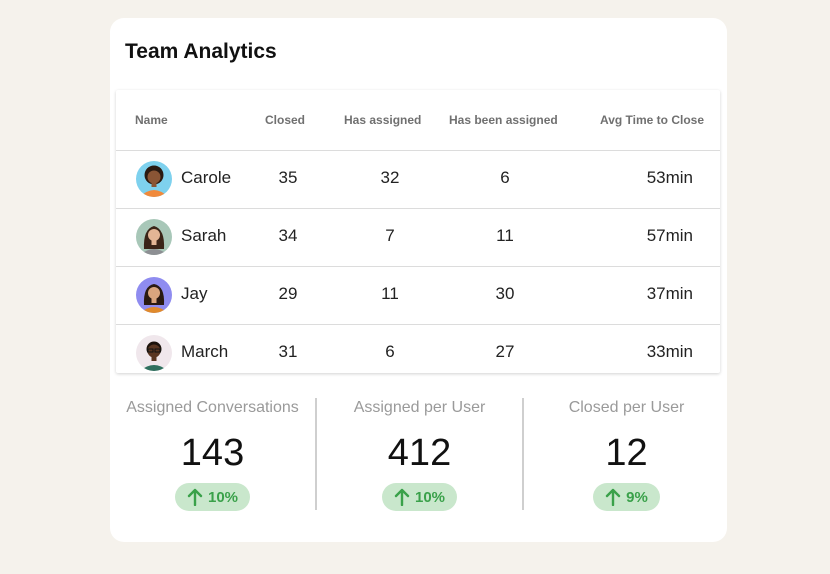 The image size is (830, 574). I want to click on stat-value: 143, so click(212, 453).